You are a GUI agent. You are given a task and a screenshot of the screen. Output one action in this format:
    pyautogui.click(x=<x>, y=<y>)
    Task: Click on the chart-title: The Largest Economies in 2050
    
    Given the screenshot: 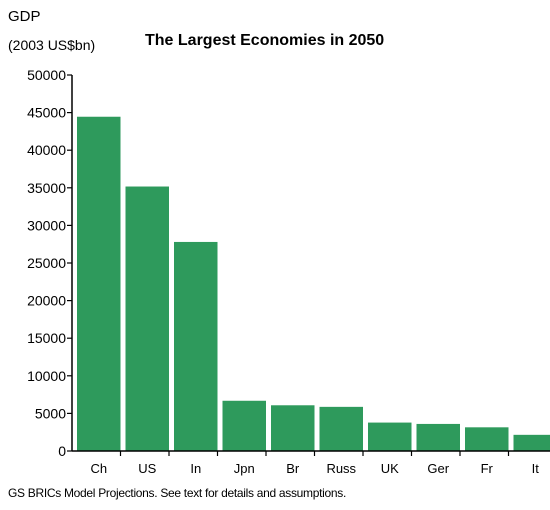 What is the action you would take?
    pyautogui.click(x=265, y=40)
    